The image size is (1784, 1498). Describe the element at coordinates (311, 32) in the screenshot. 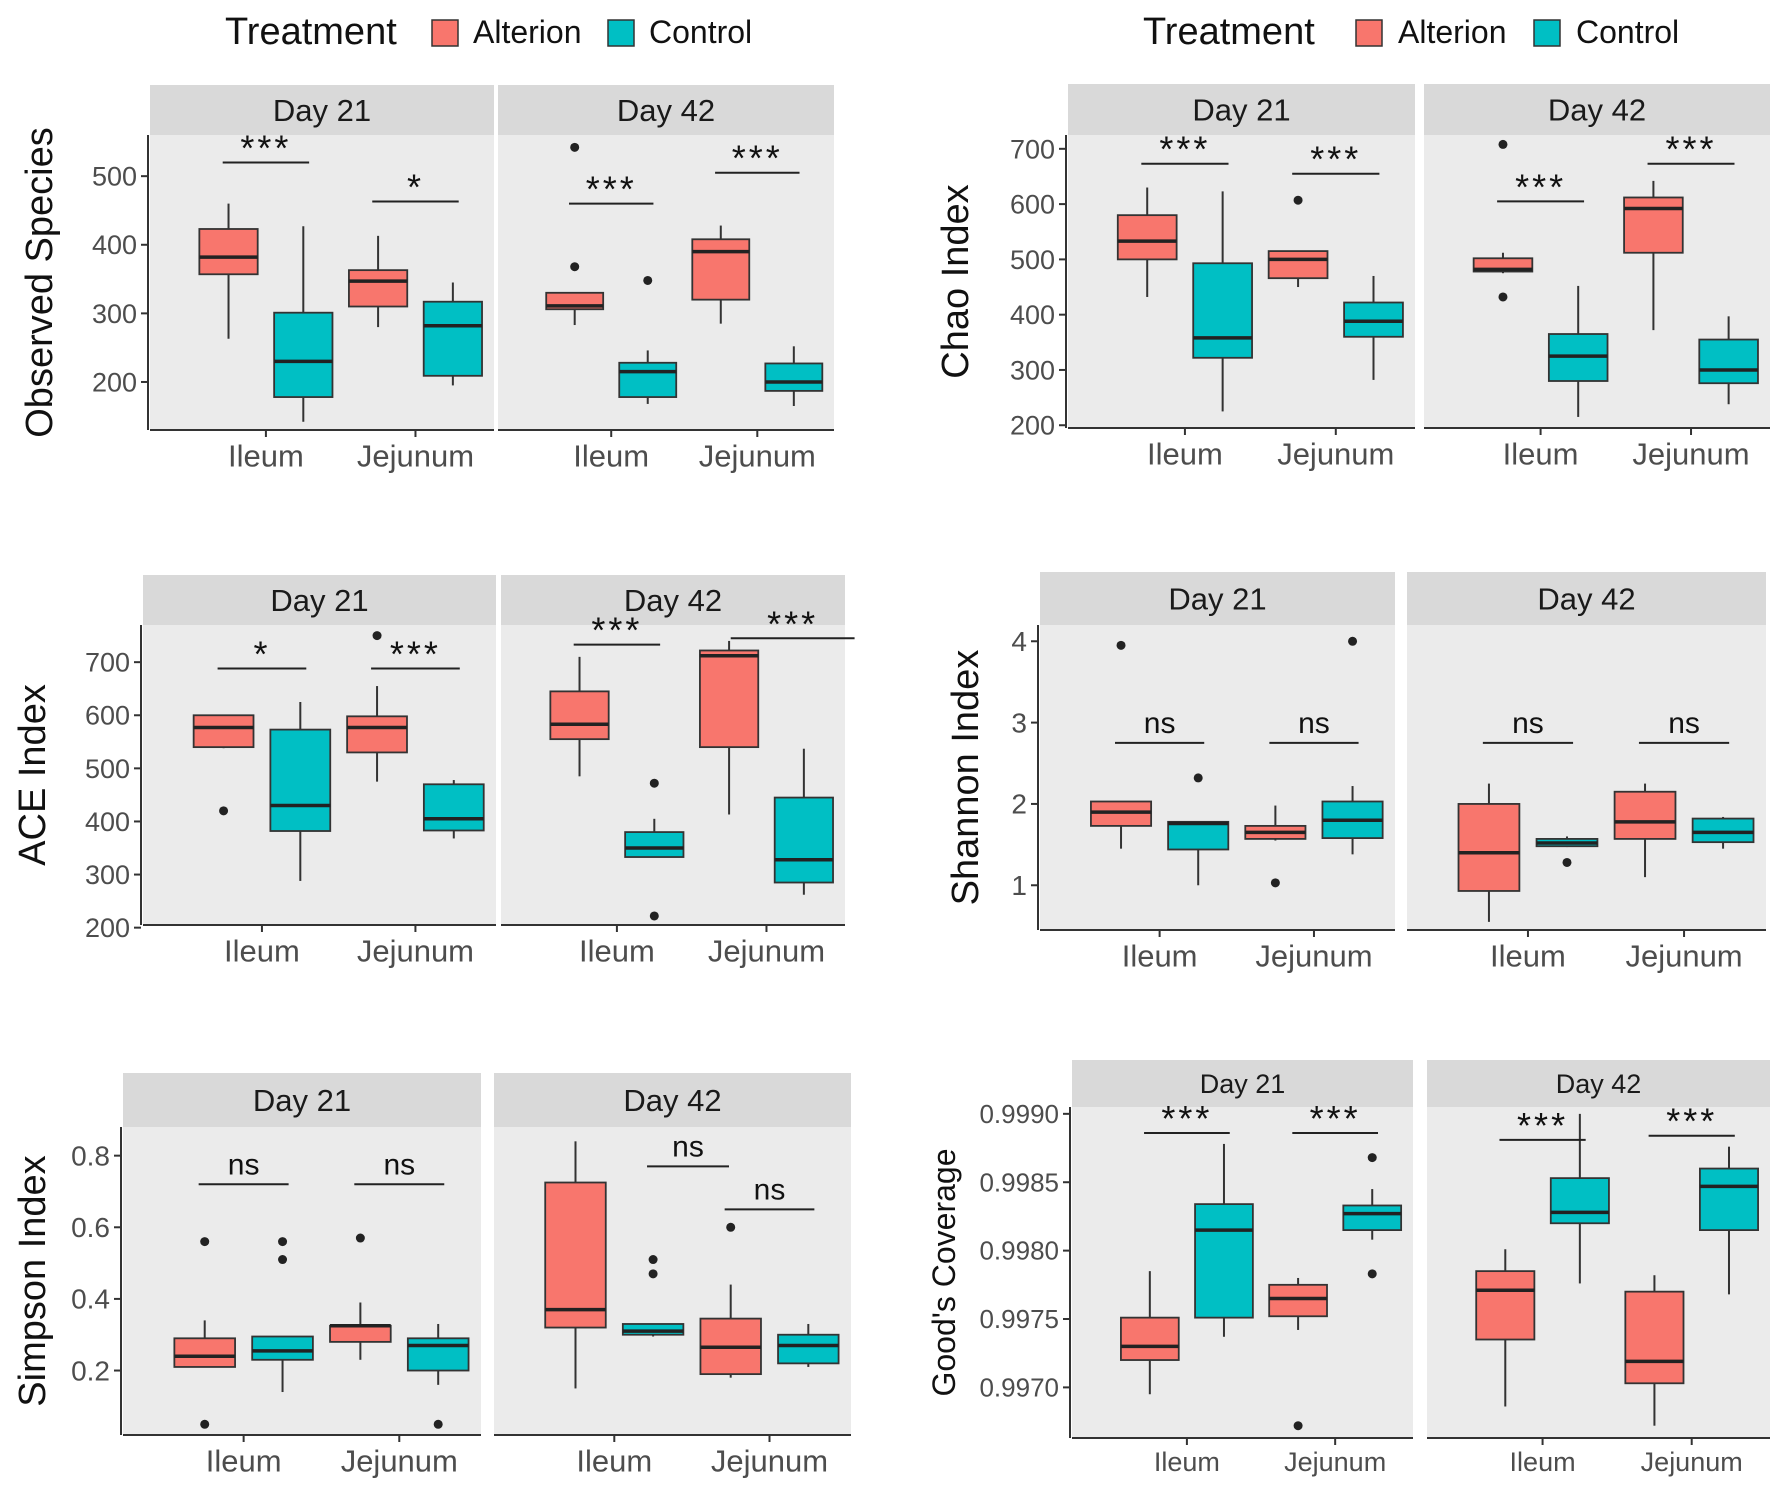

I see `legend-title: Treatment` at that location.